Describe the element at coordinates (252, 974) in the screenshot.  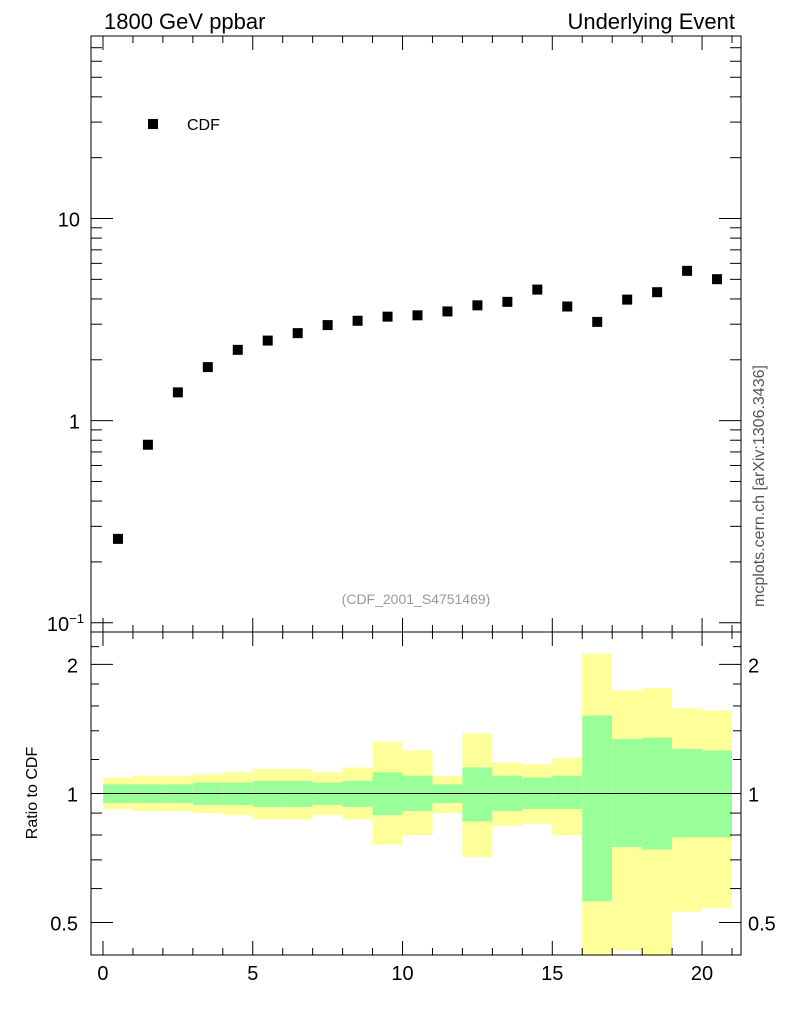
I see `x-tick-label-5: 5` at that location.